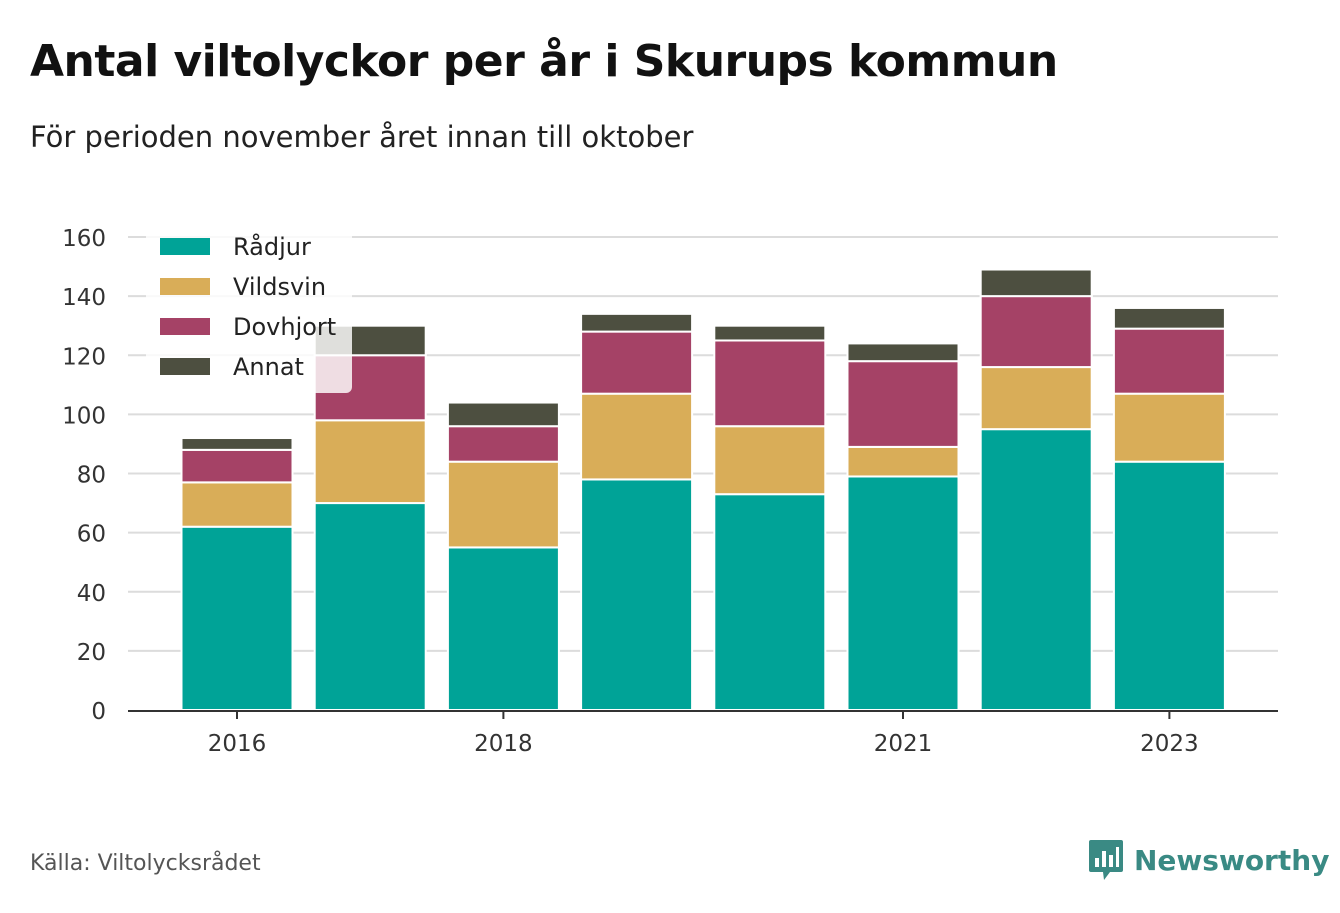 The width and height of the screenshot is (1340, 913). I want to click on y-tick-label: 160, so click(84, 239).